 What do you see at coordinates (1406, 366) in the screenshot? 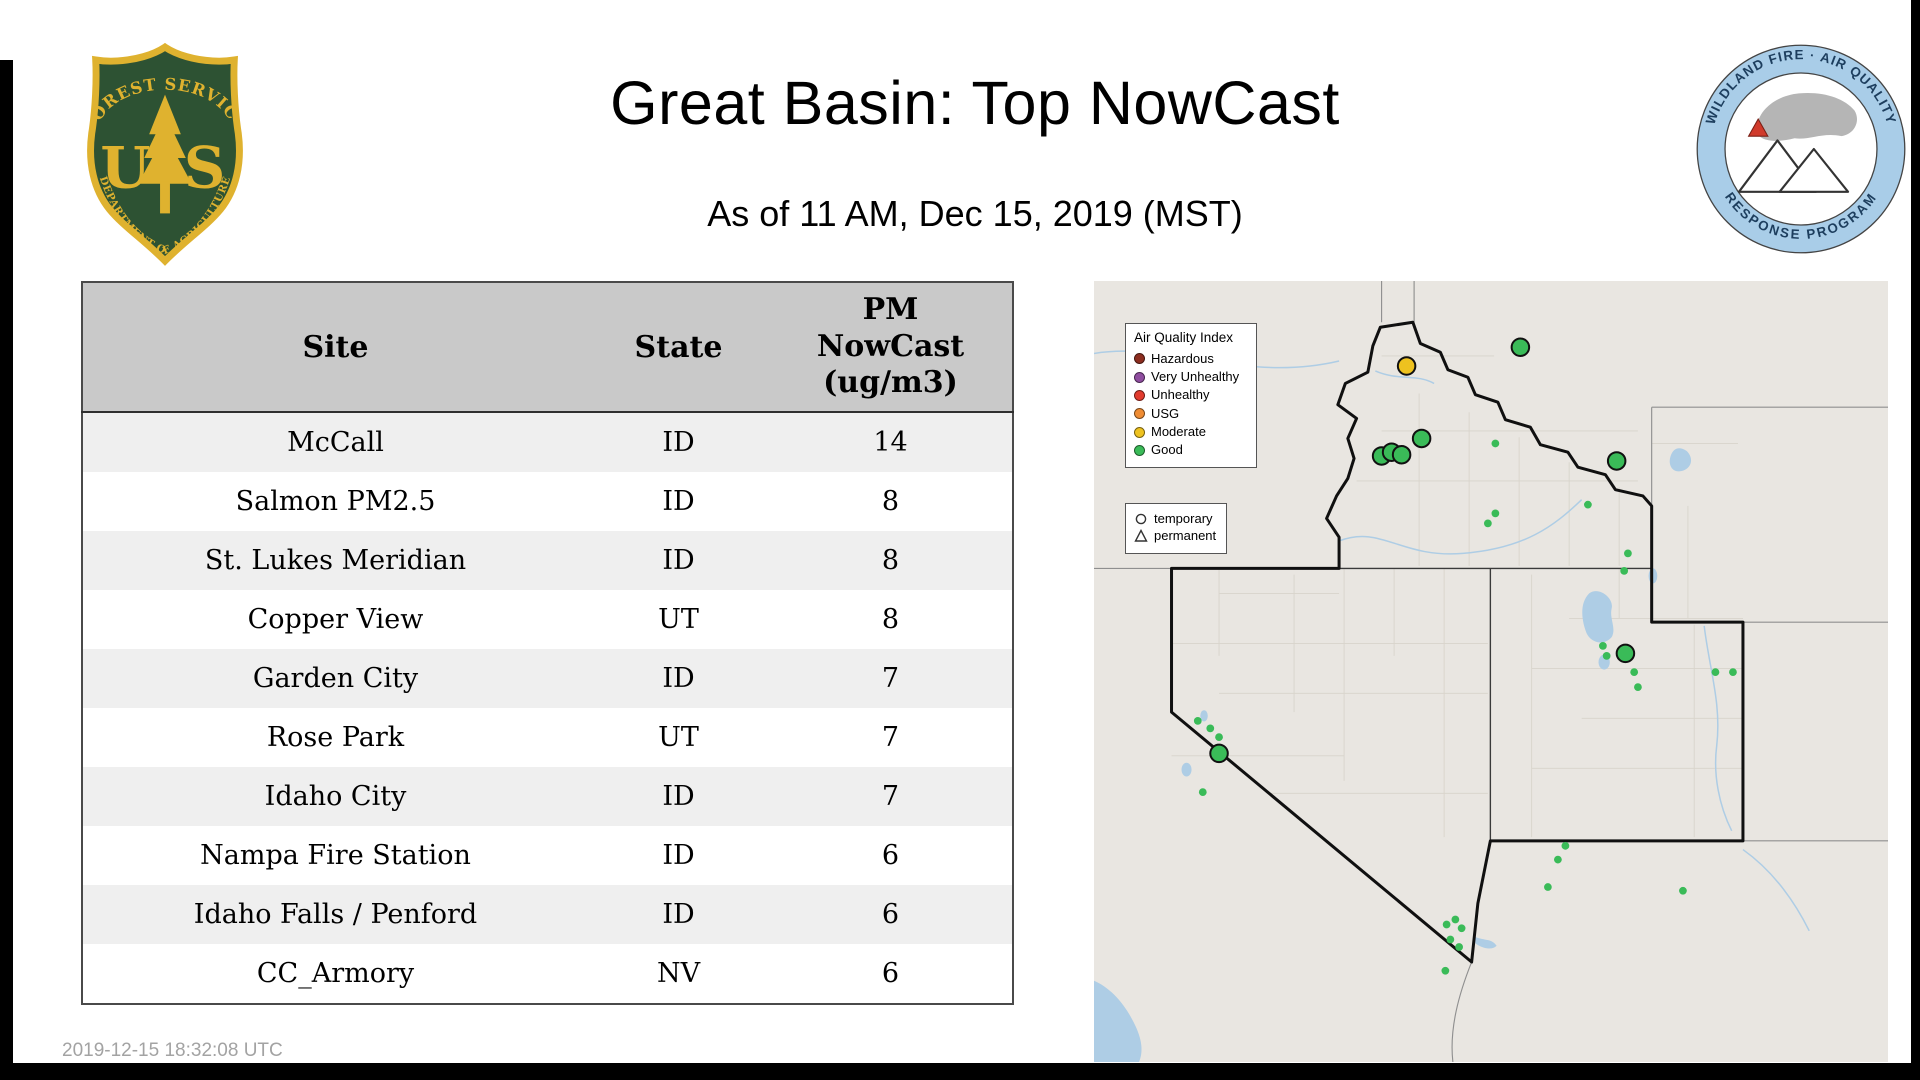
I see `temporary-monitor-moderate` at bounding box center [1406, 366].